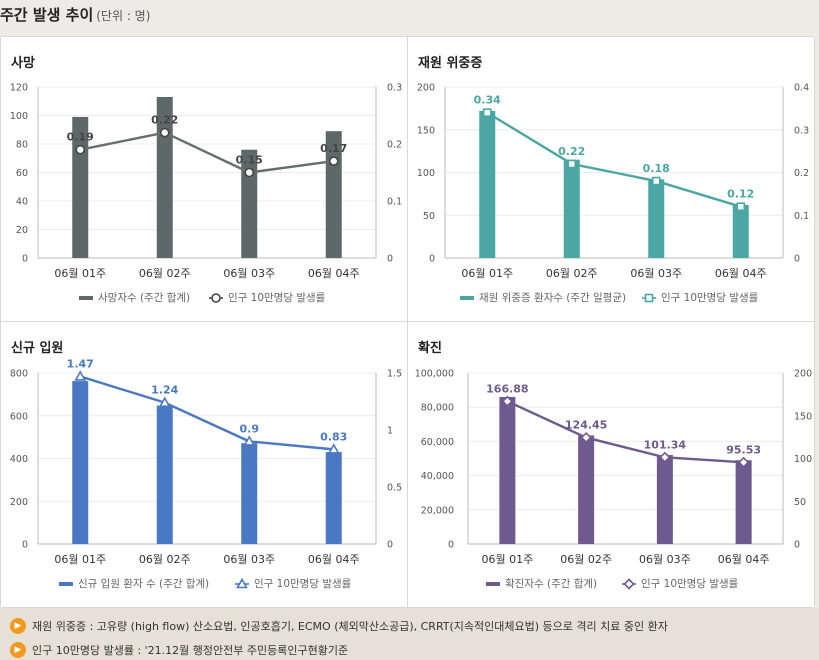 This screenshot has width=819, height=660. Describe the element at coordinates (552, 297) in the screenshot. I see `legend-label: 재원 위중증 환자수 (주간 일평균)` at that location.